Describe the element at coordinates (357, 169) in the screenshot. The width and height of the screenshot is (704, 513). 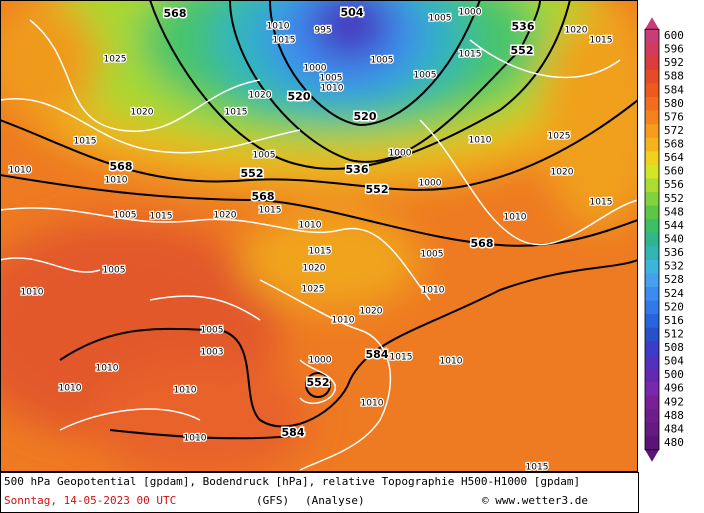
I see `geopotential-label: 536` at that location.